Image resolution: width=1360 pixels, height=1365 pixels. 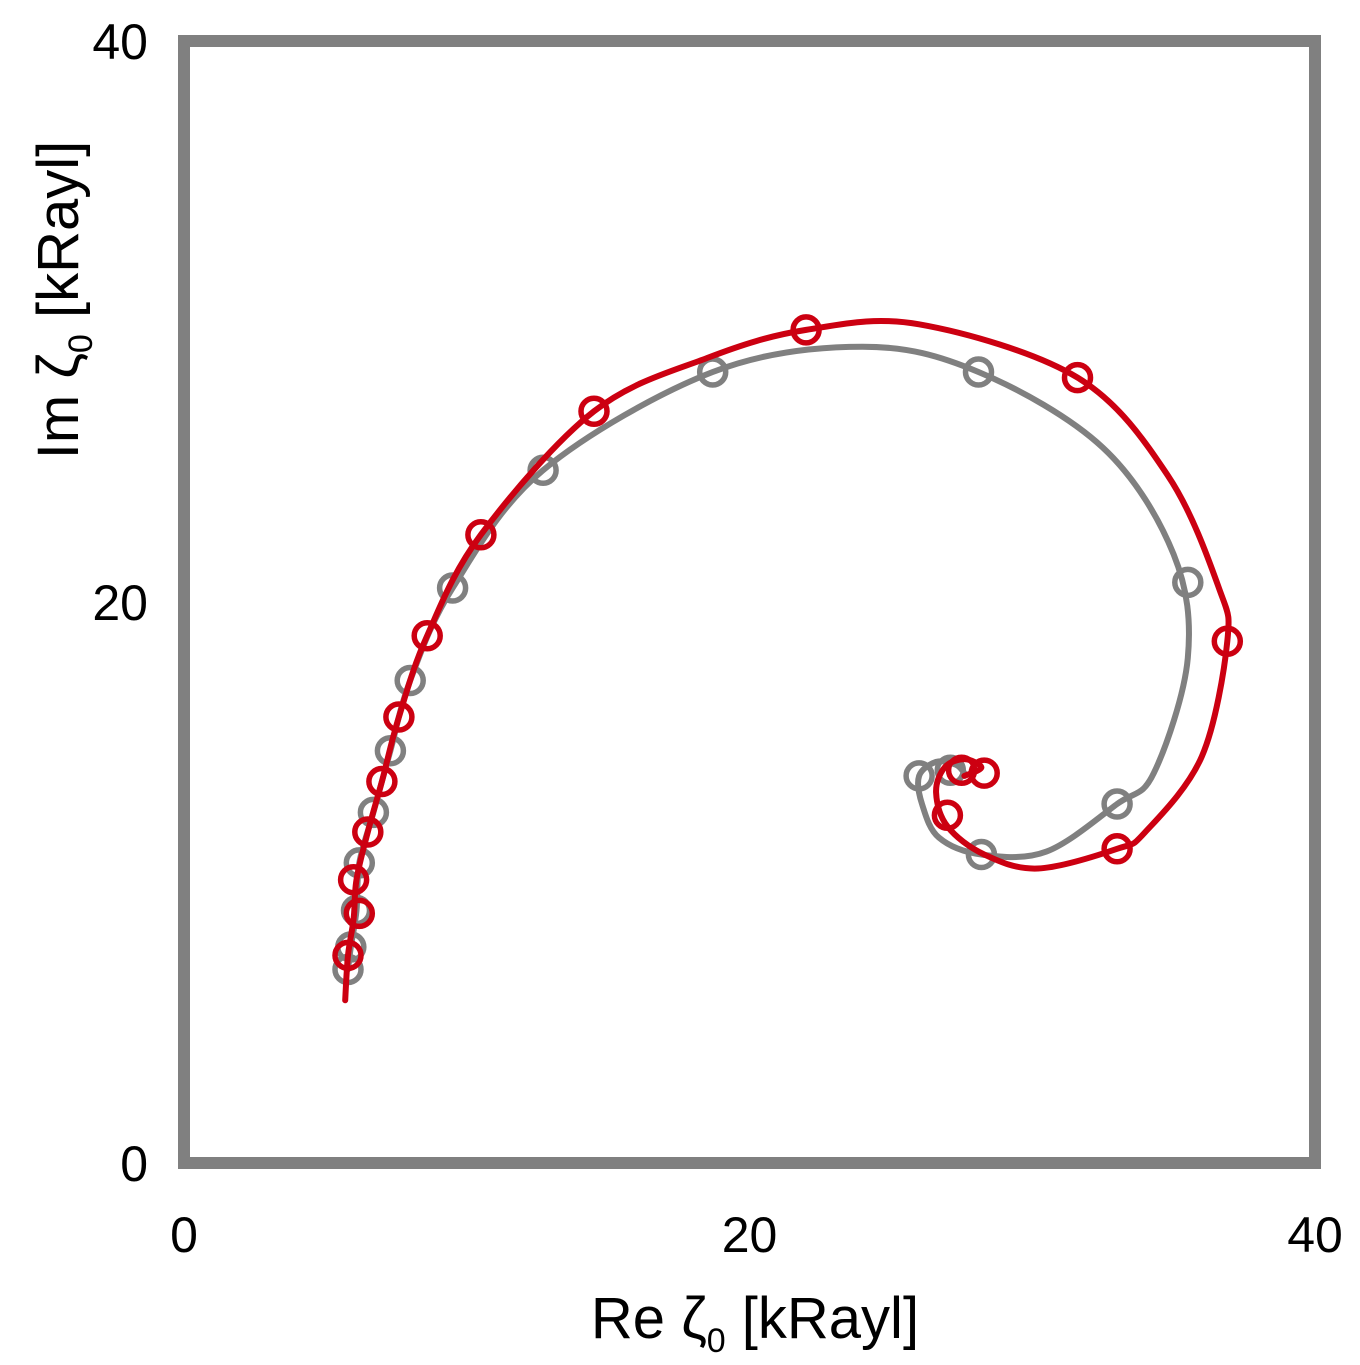 What do you see at coordinates (120, 42) in the screenshot?
I see `y-tick-label: 40` at bounding box center [120, 42].